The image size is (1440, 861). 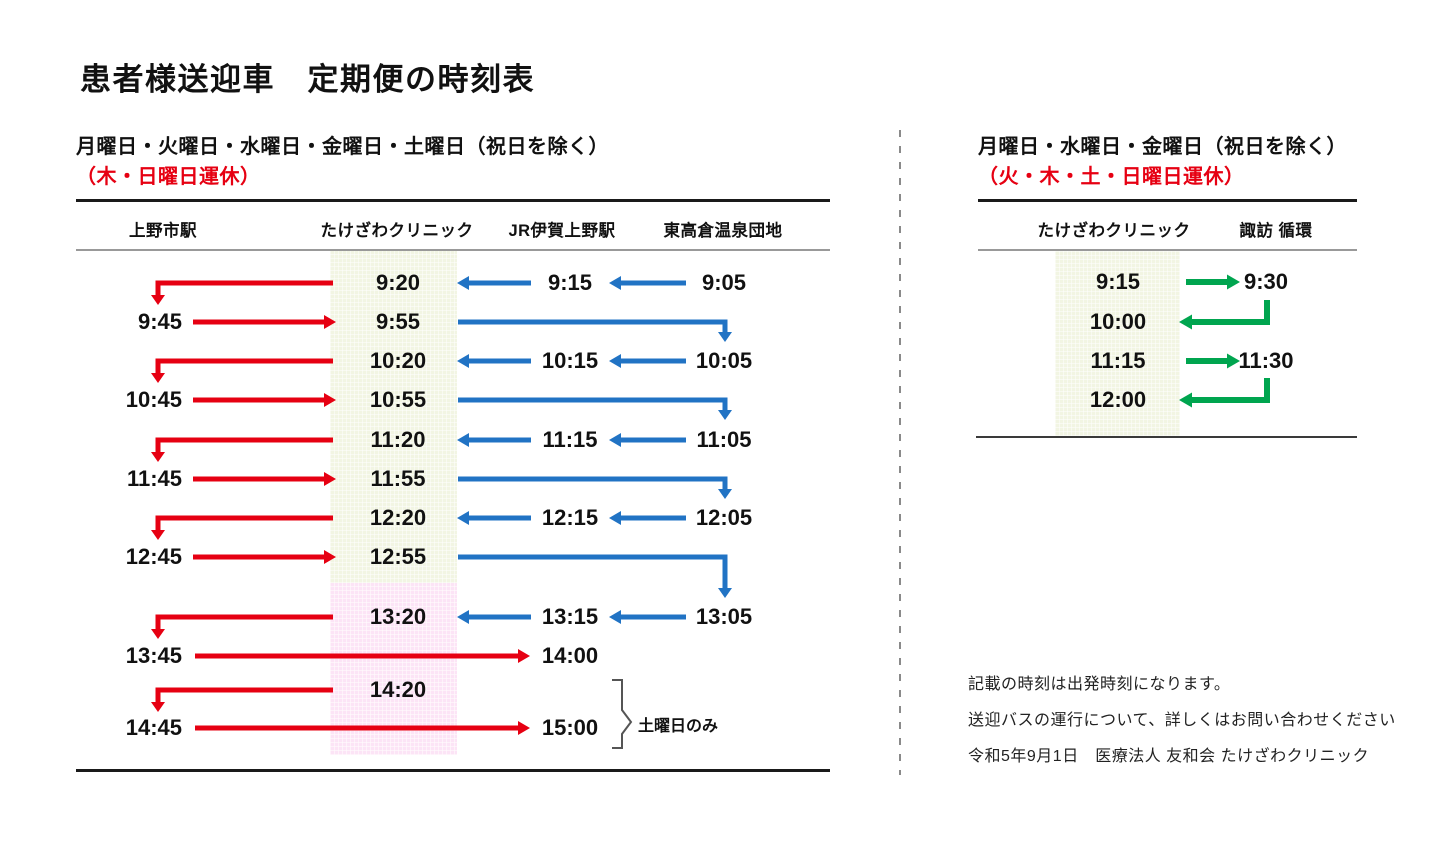 What do you see at coordinates (1118, 399) in the screenshot?
I see `time-label: 12:00` at bounding box center [1118, 399].